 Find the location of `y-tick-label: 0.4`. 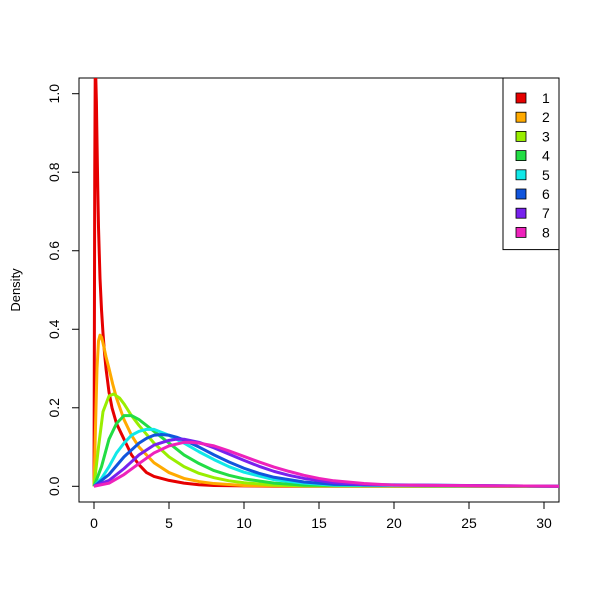

y-tick-label: 0.4 is located at coordinates (54, 329).